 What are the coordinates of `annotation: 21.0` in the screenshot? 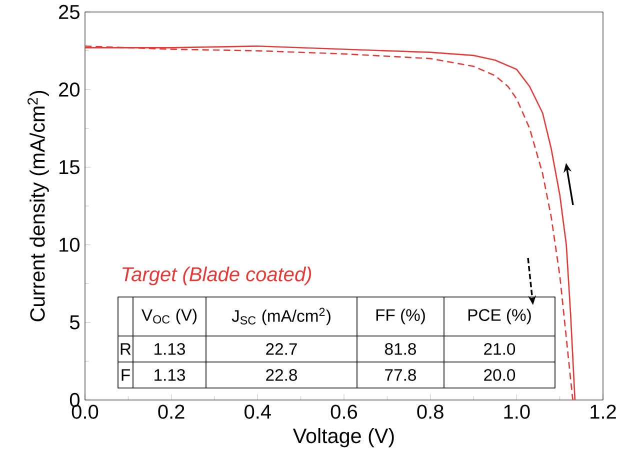 It's located at (500, 349).